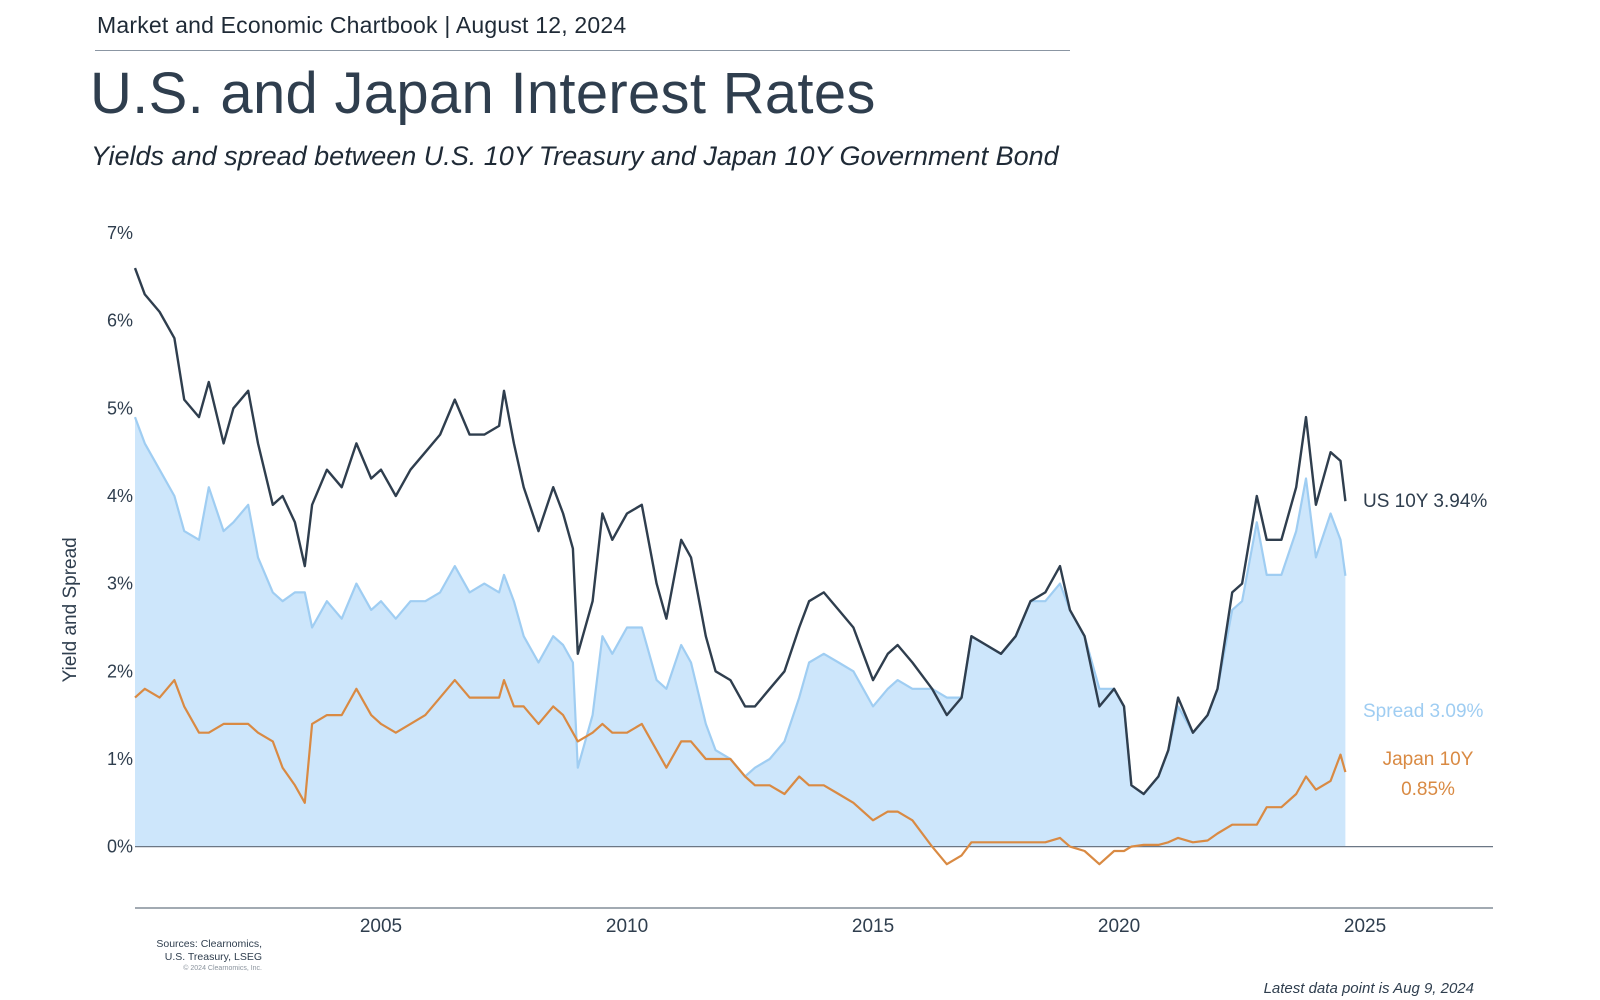 This screenshot has width=1600, height=1000. Describe the element at coordinates (483, 93) in the screenshot. I see `page-title: U.S. and Japan Interest Rates` at that location.